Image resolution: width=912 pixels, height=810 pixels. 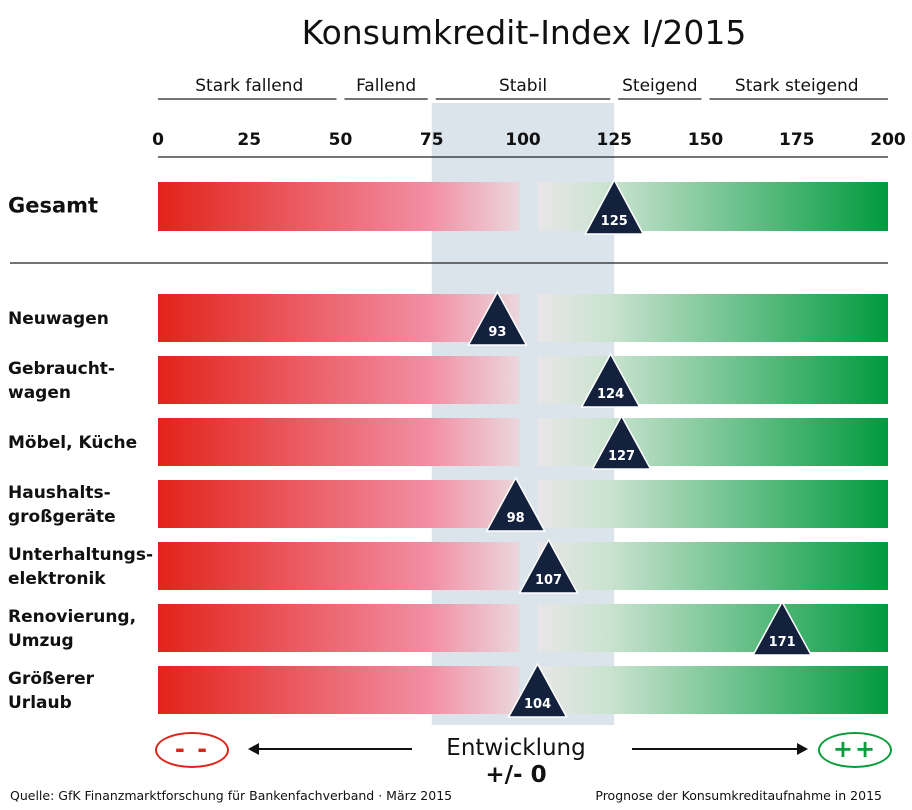 I want to click on category-label: Urlaub, so click(x=40, y=703).